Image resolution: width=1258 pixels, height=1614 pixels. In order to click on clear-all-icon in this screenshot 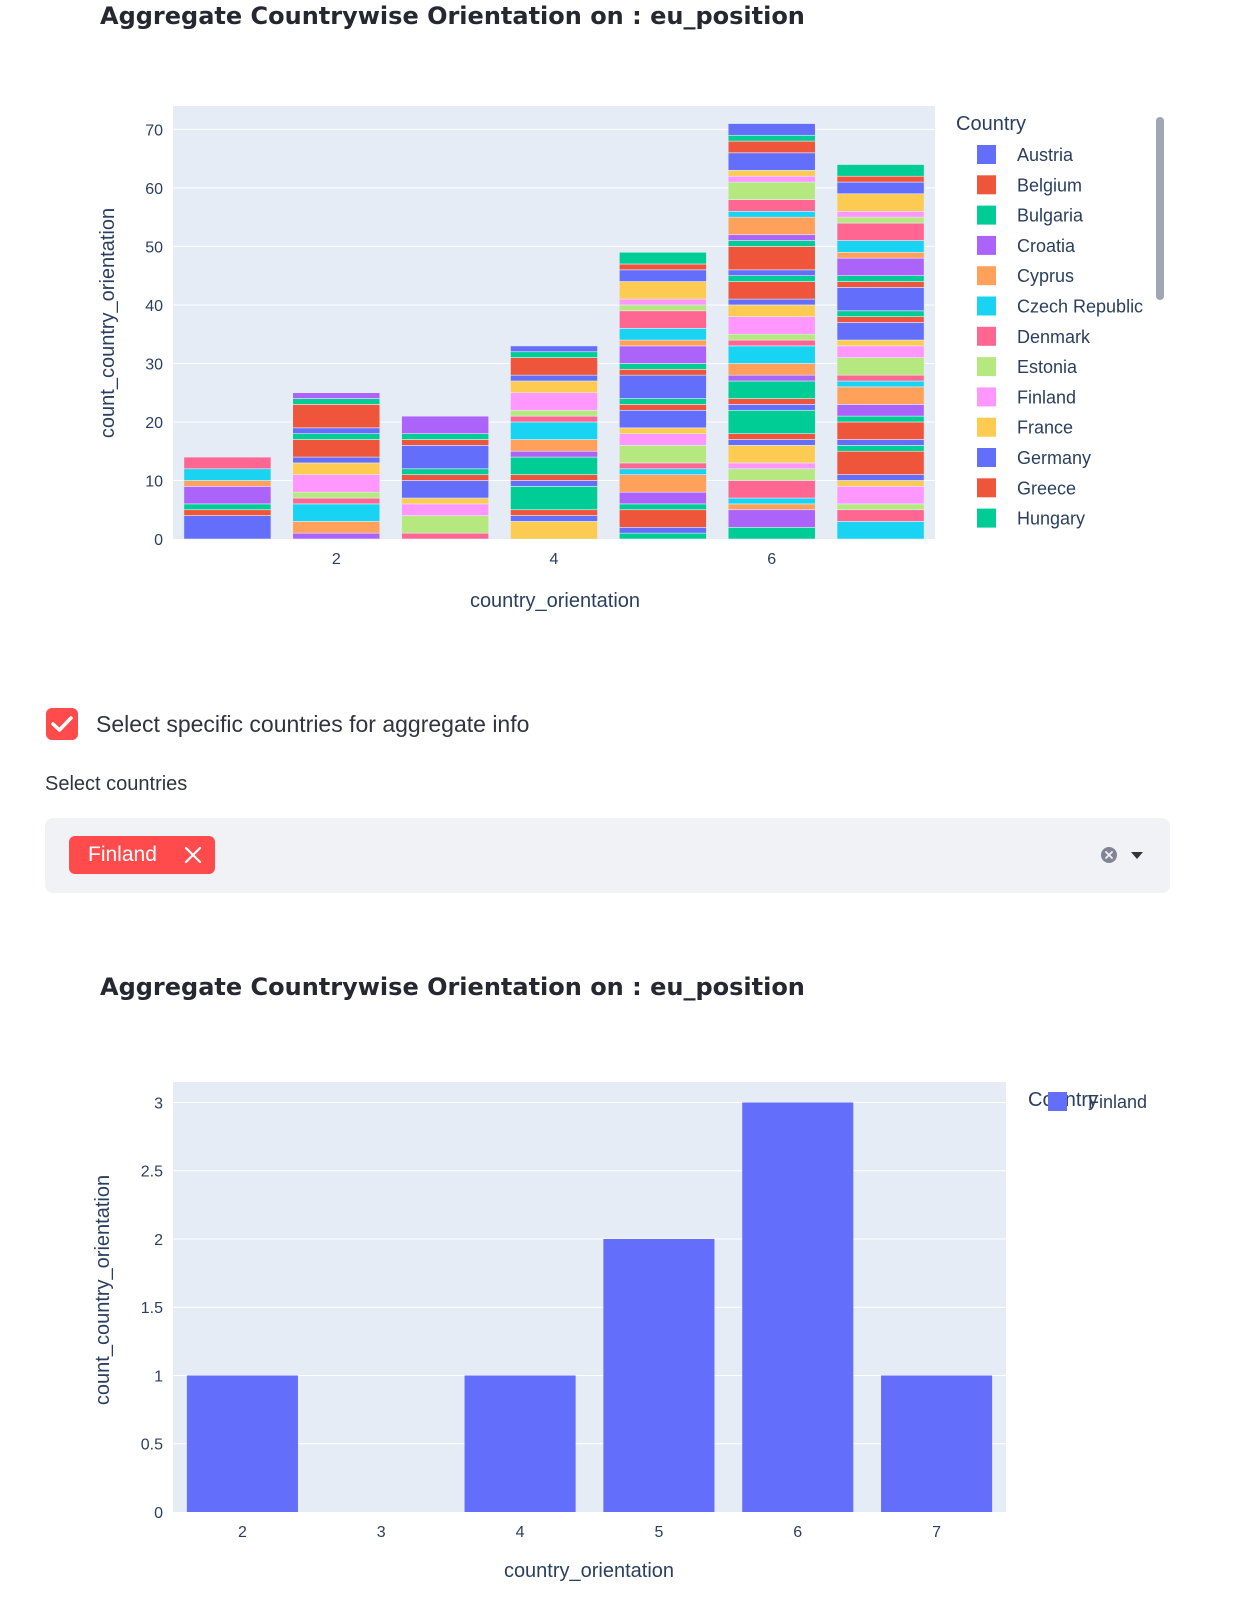, I will do `click(1109, 855)`.